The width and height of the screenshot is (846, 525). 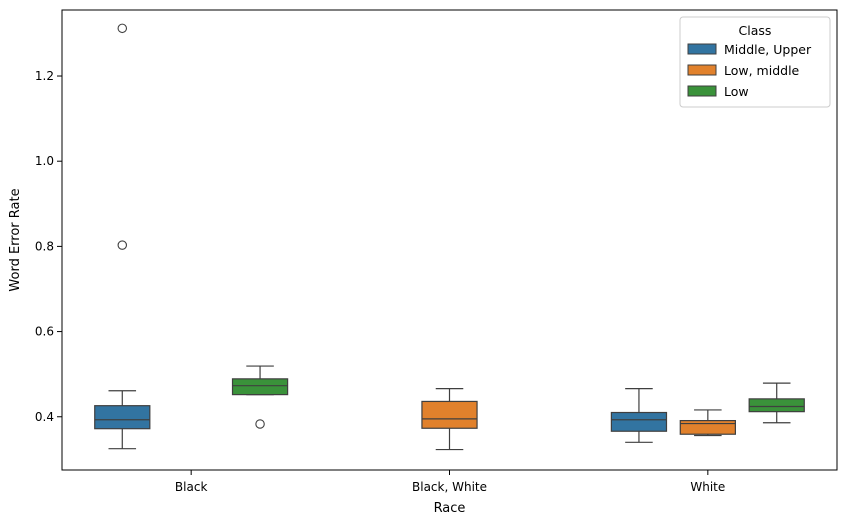 What do you see at coordinates (450, 508) in the screenshot?
I see `x-axis-title: Race` at bounding box center [450, 508].